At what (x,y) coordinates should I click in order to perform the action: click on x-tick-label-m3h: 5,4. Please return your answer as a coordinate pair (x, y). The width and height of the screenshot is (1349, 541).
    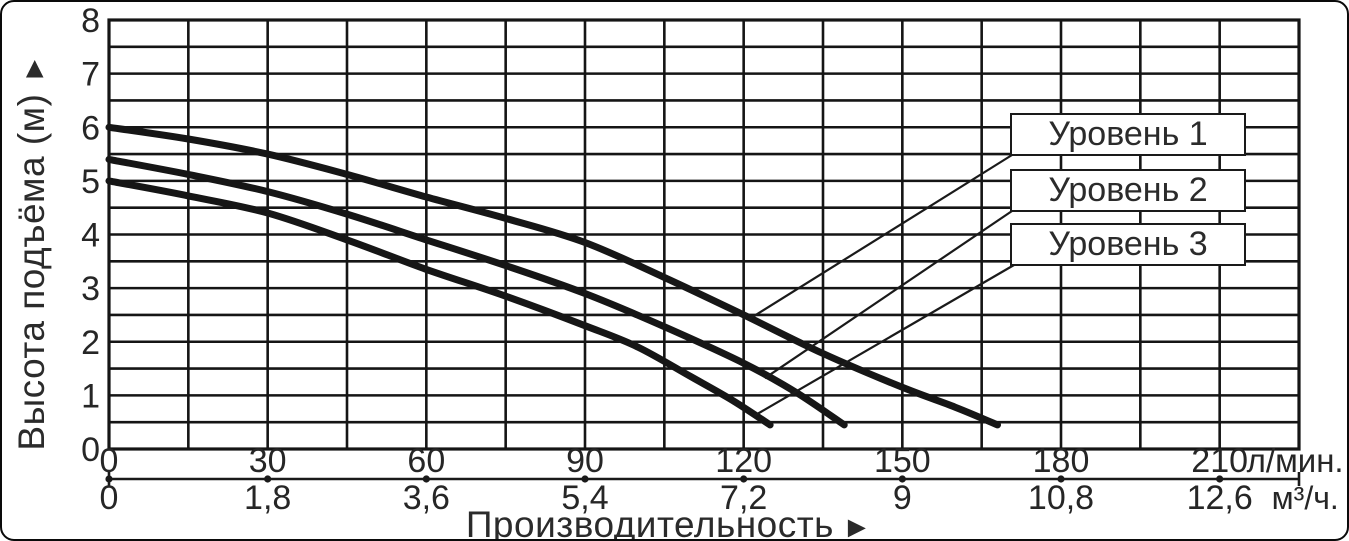
    Looking at the image, I should click on (584, 498).